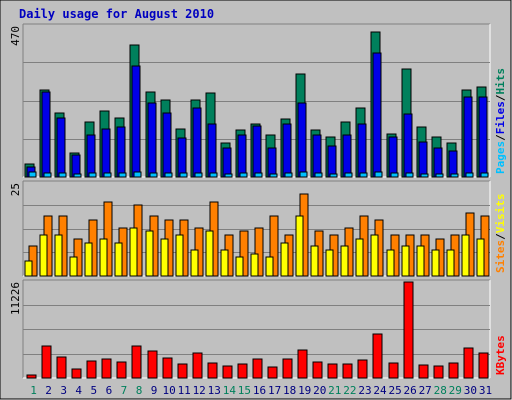  What do you see at coordinates (33, 390) in the screenshot?
I see `day-label: 1` at bounding box center [33, 390].